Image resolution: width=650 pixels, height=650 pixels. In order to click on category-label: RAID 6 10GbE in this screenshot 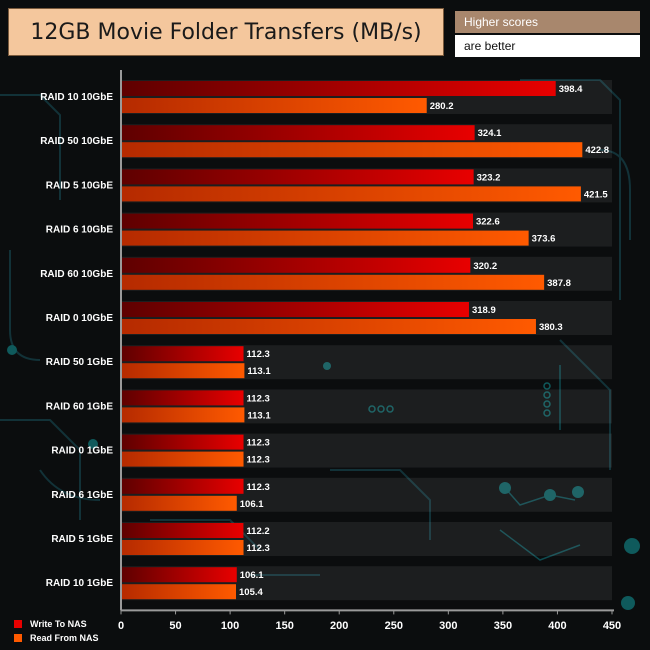, I will do `click(80, 230)`.